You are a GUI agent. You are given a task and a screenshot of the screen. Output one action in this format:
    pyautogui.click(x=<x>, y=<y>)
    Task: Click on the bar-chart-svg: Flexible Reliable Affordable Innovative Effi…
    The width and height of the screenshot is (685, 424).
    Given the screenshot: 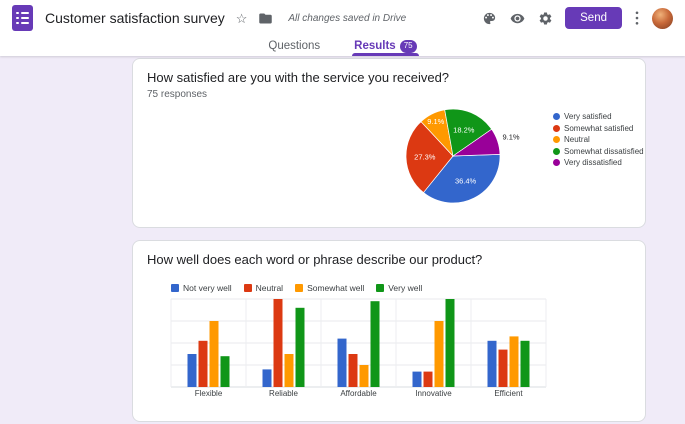 What is the action you would take?
    pyautogui.click(x=358, y=348)
    